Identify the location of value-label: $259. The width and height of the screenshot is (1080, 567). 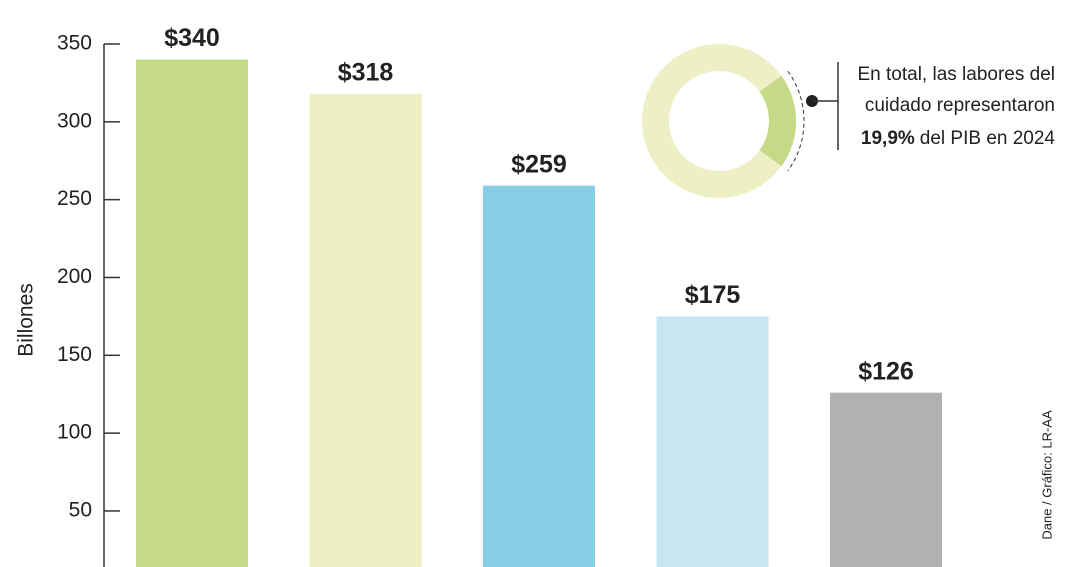
(539, 164).